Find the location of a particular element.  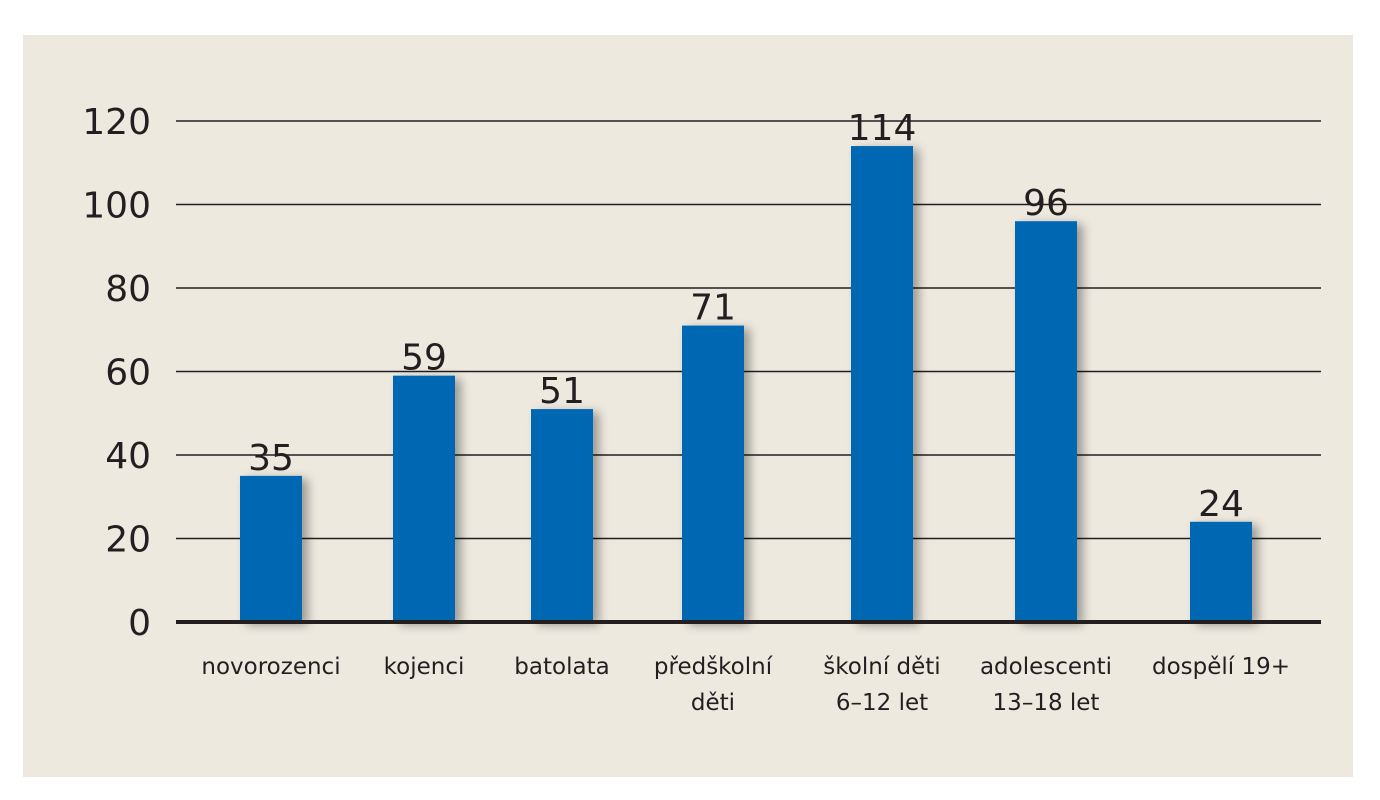

y-tick-label: 100 is located at coordinates (116, 206).